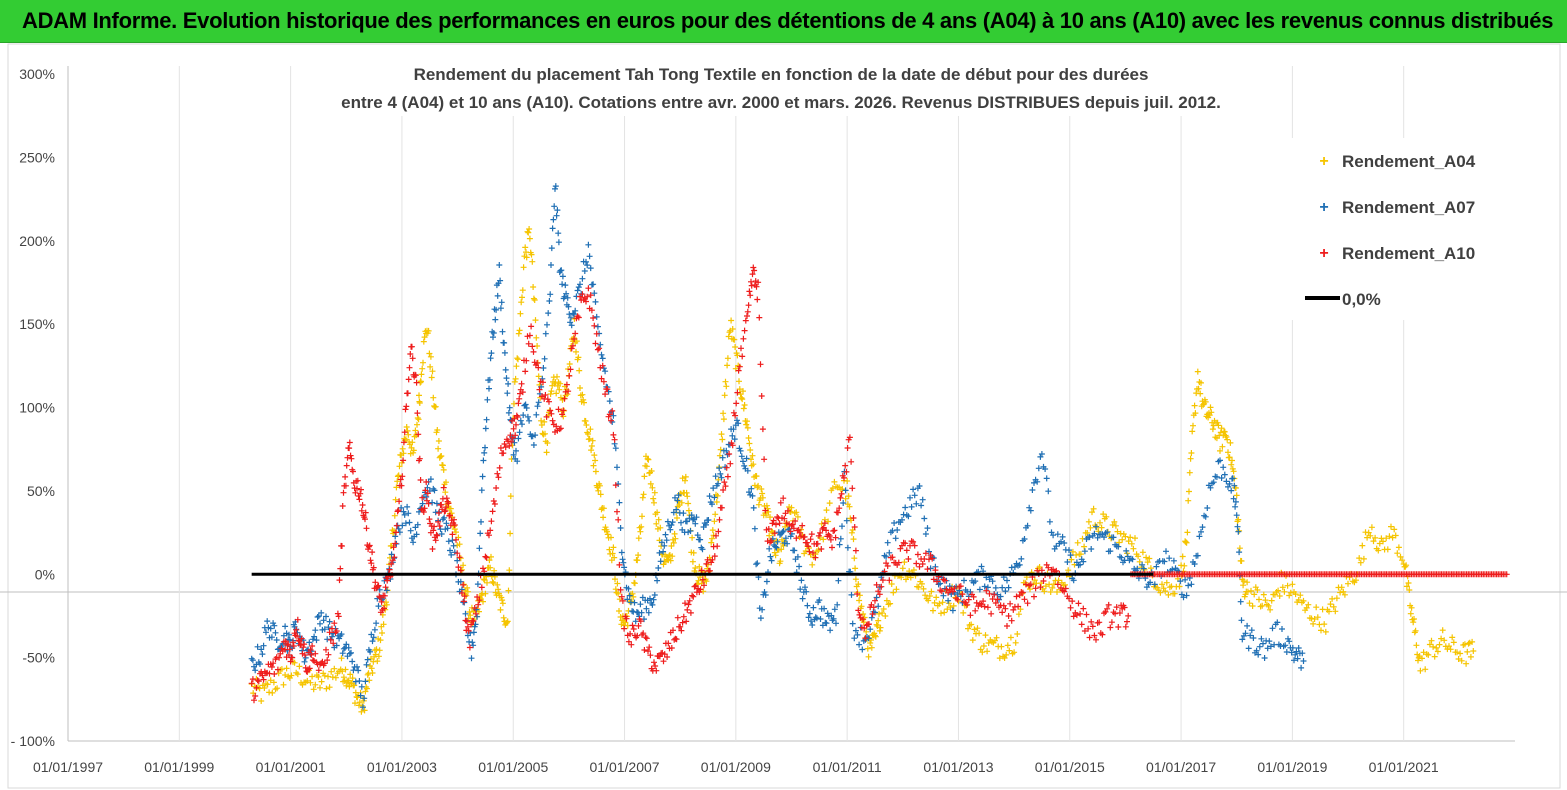 Image resolution: width=1567 pixels, height=790 pixels. I want to click on legend-item-a04: + Rendement_A04, so click(1397, 161).